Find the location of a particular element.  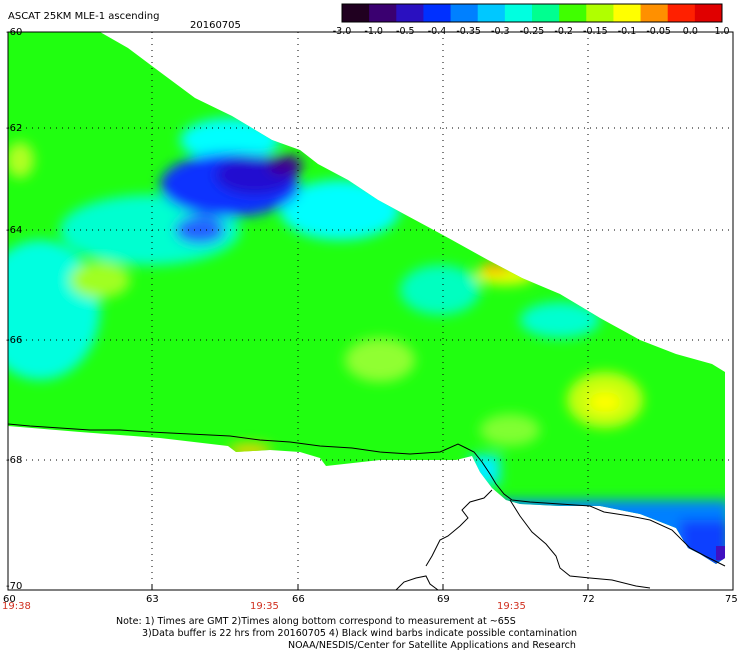

cyan-patch-east is located at coordinates (340, 210).